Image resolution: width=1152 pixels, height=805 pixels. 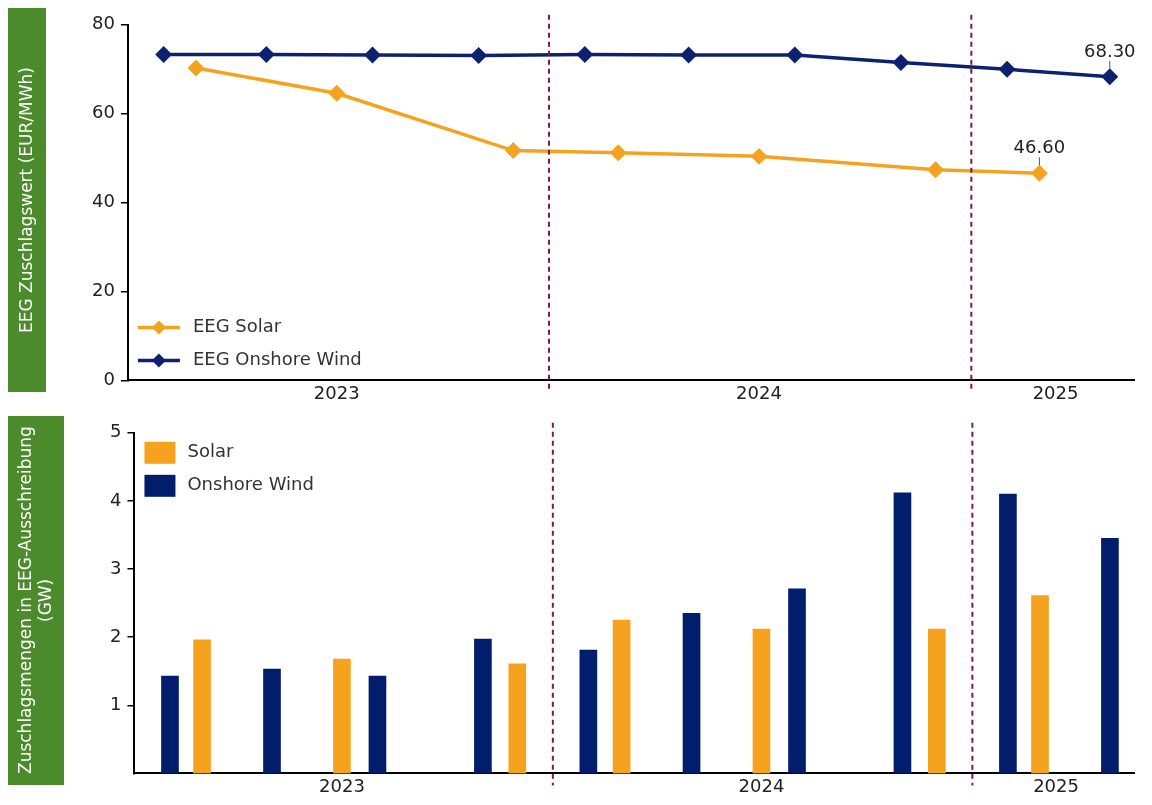 I want to click on y-tick-label: 60, so click(x=103, y=112).